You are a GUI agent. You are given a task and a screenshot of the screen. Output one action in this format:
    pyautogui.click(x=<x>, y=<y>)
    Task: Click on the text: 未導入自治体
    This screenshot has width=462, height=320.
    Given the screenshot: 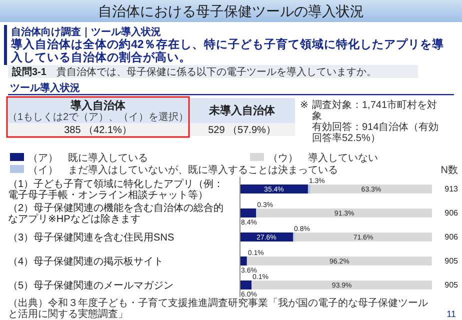 What is the action you would take?
    pyautogui.click(x=242, y=110)
    